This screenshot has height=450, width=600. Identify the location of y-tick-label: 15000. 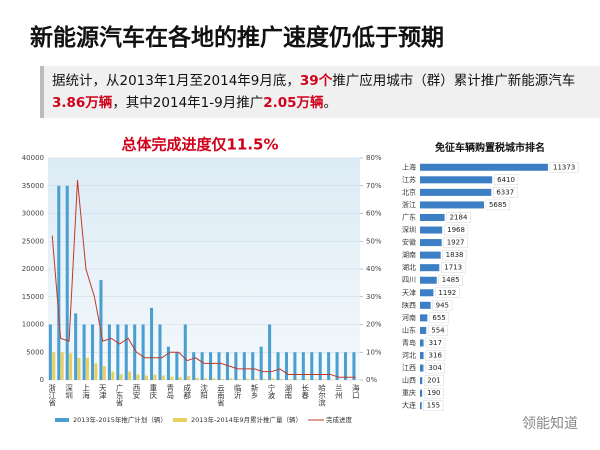
(33, 297).